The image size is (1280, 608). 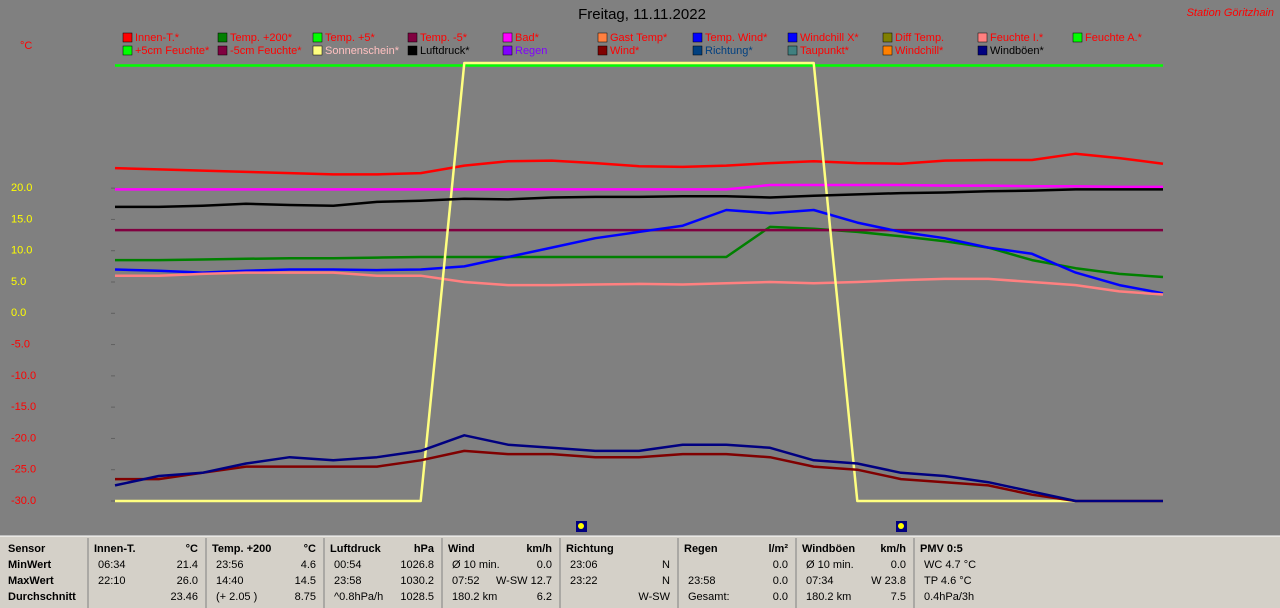 I want to click on row-label: Durchschnitt, so click(x=42, y=597).